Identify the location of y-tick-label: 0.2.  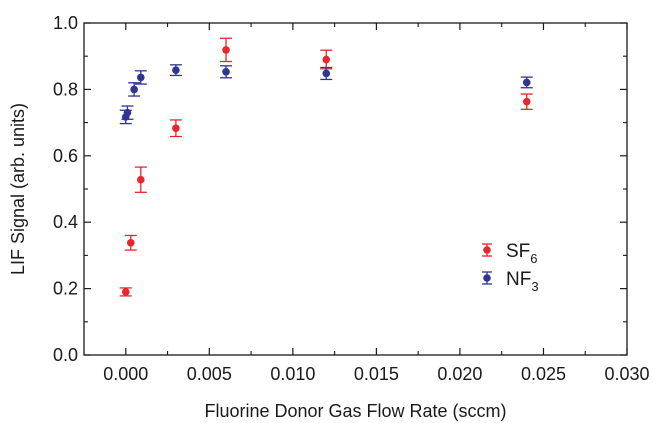
(65, 289).